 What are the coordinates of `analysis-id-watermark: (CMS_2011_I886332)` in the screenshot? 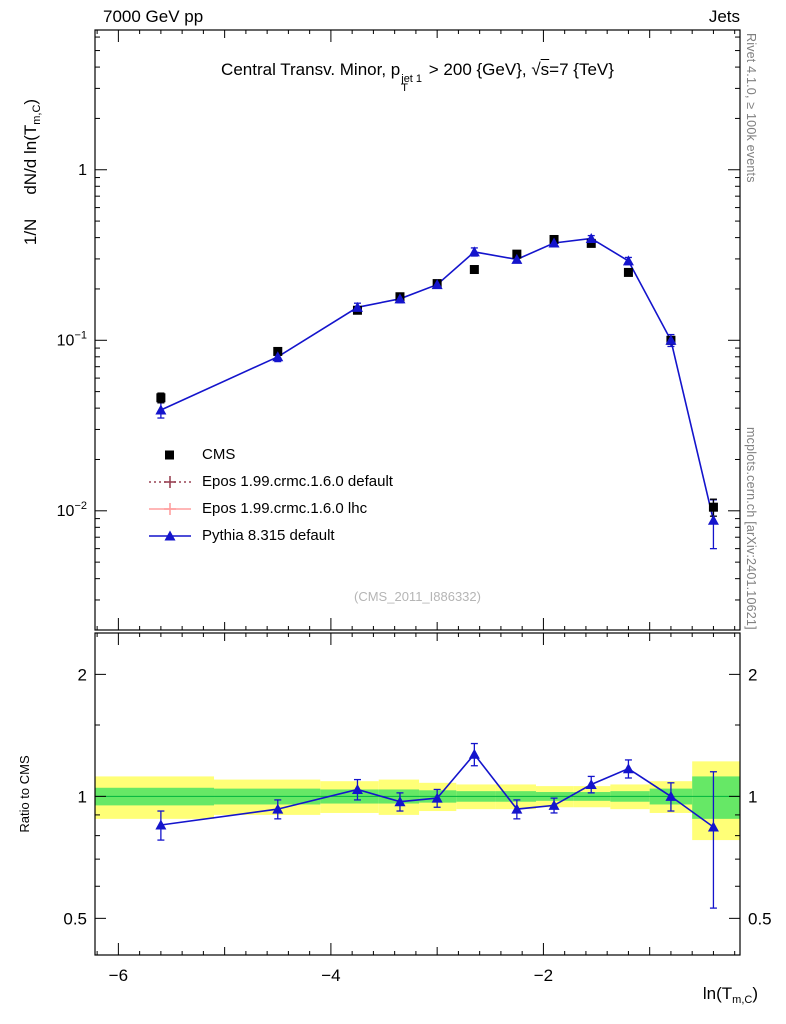 It's located at (417, 596).